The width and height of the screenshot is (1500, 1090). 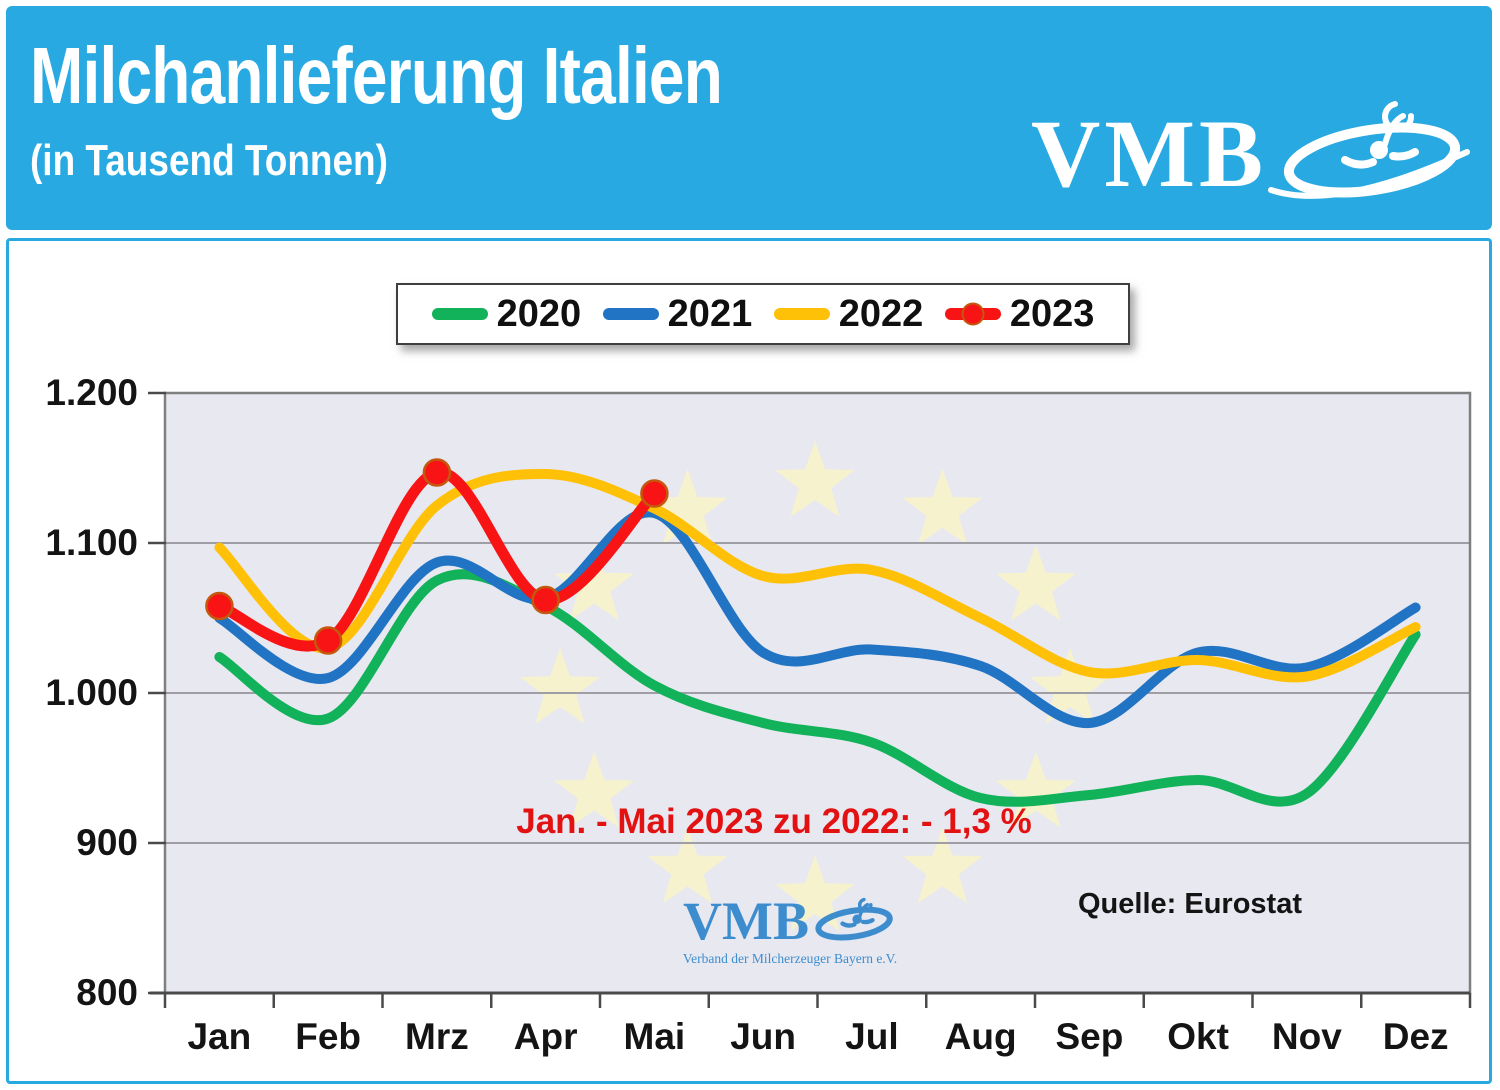 I want to click on y-axis-label-900: 900, so click(x=107, y=842).